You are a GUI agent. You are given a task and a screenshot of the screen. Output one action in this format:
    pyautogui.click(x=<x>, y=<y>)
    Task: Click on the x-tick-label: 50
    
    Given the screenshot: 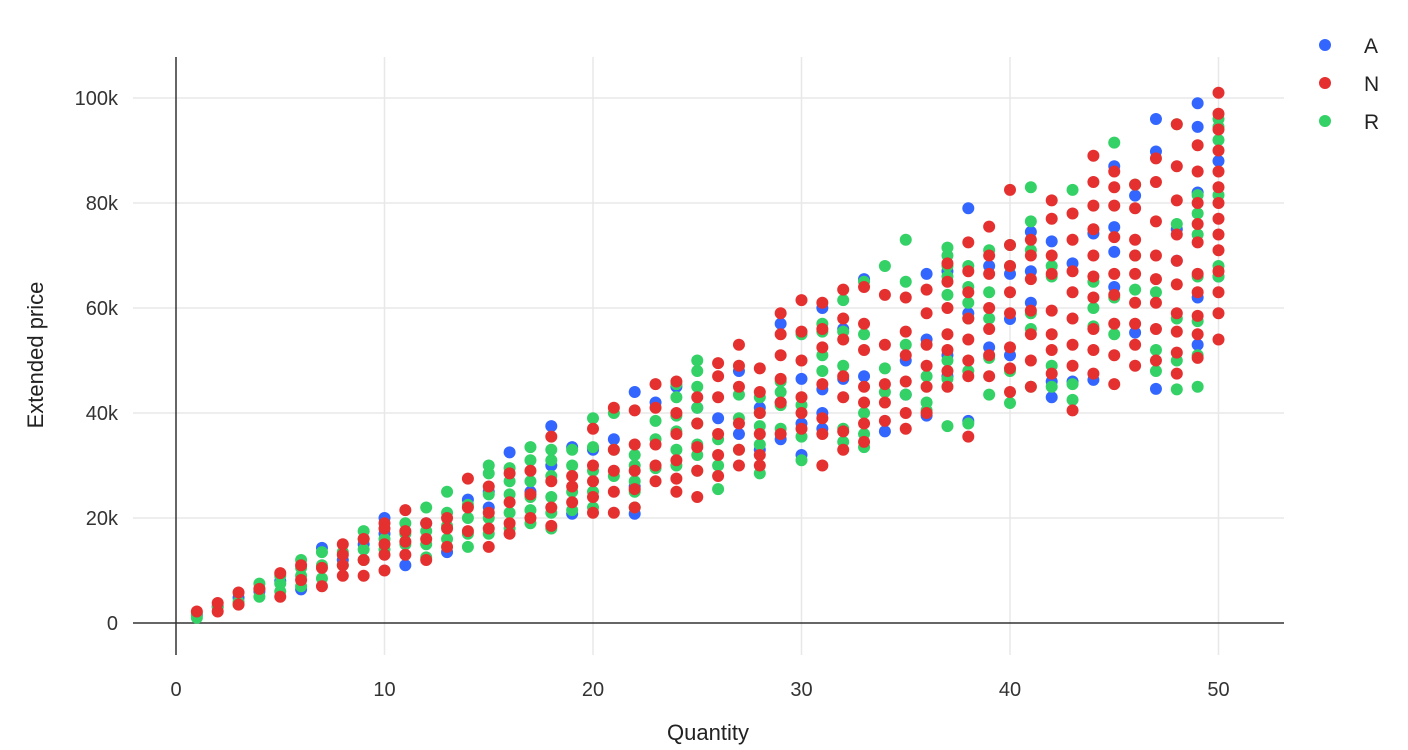 What is the action you would take?
    pyautogui.click(x=1218, y=690)
    